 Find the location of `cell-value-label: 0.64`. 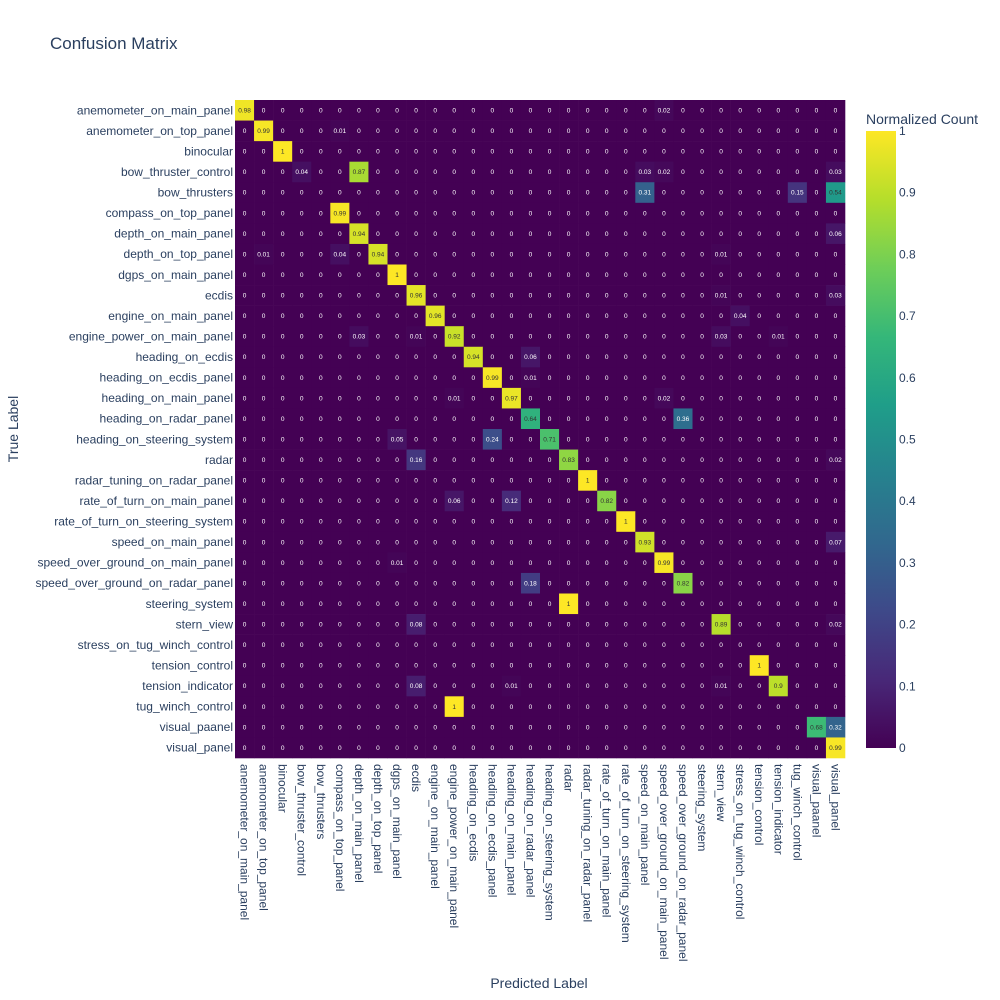

cell-value-label: 0.64 is located at coordinates (530, 419).